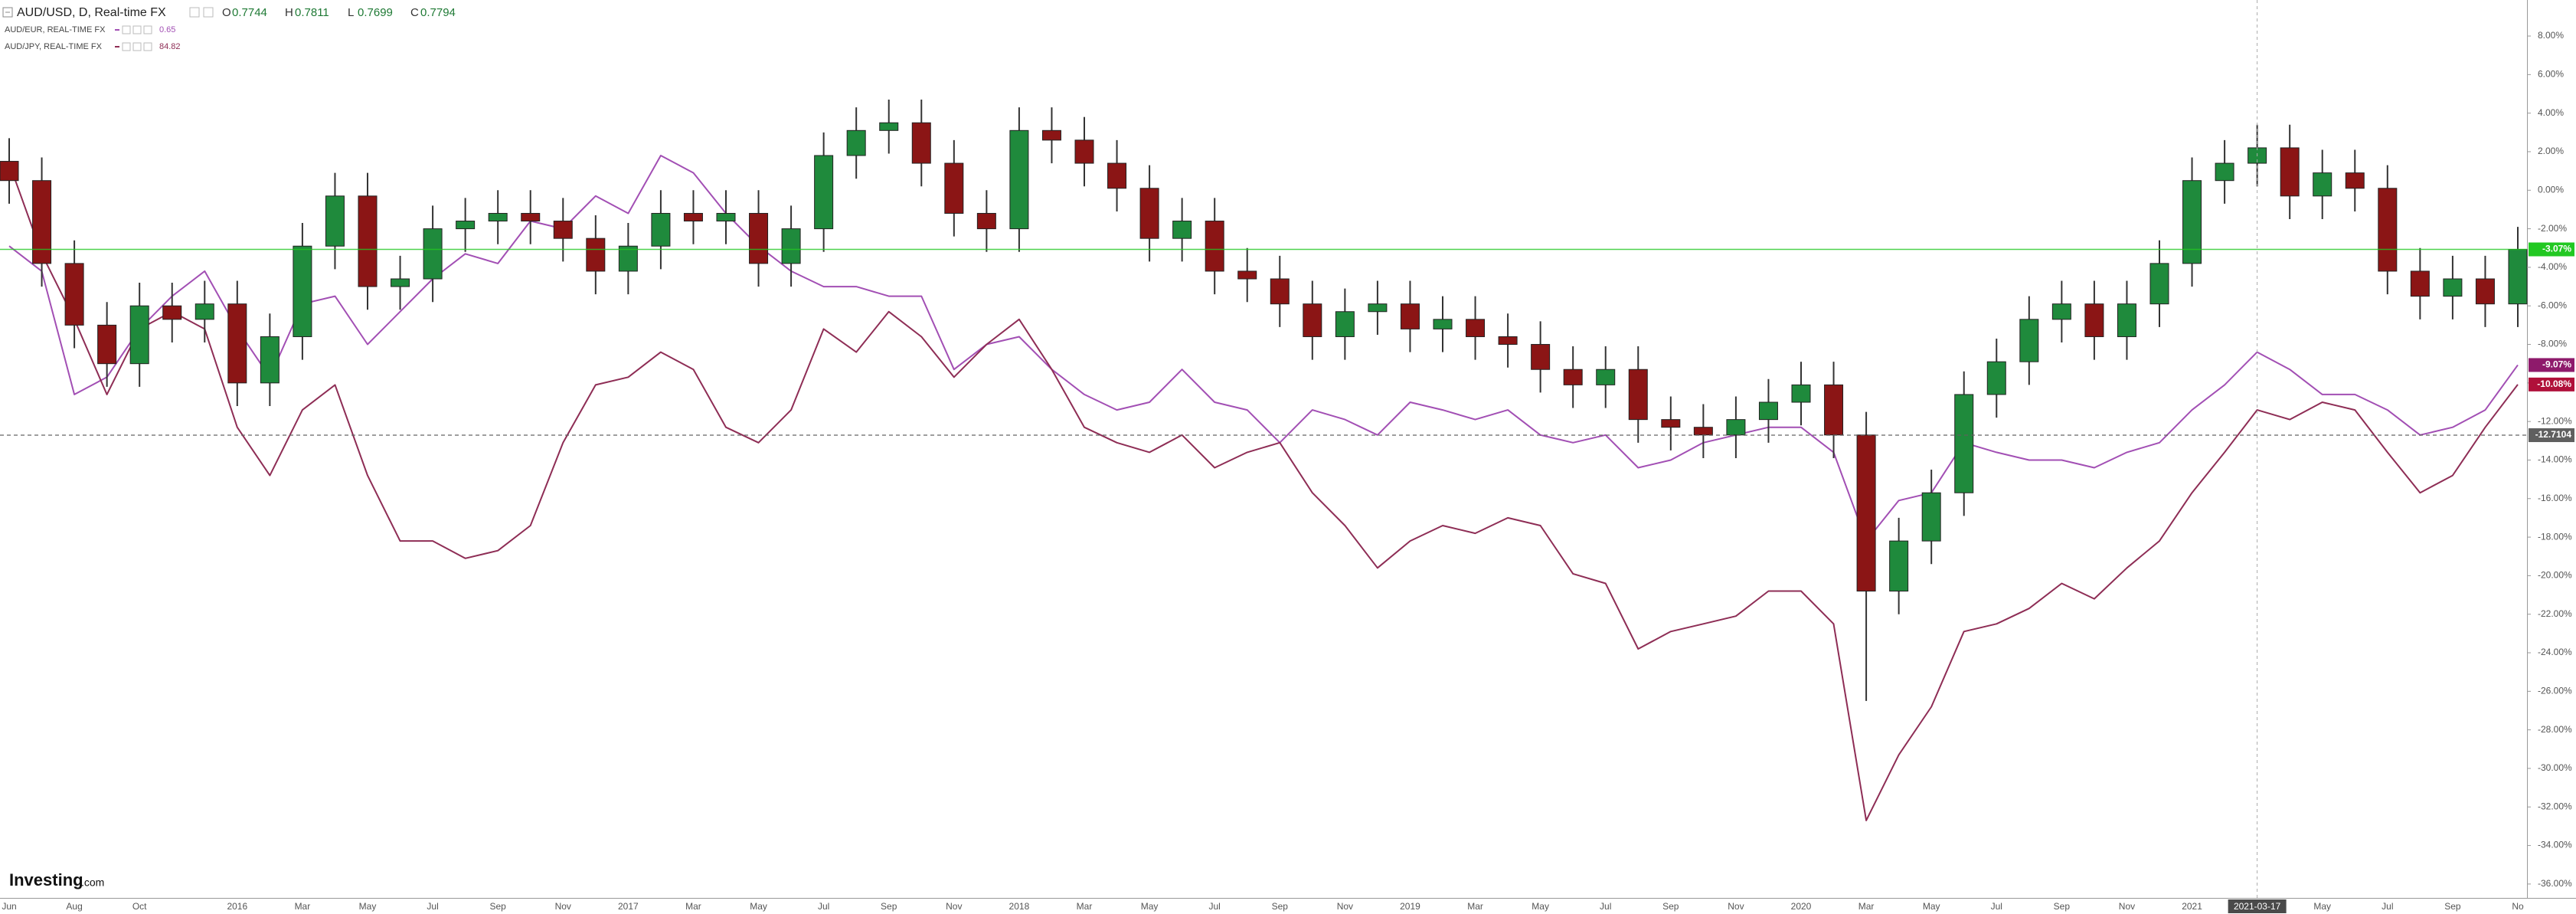  What do you see at coordinates (2555, 884) in the screenshot?
I see `y-tick-label: -36.00%` at bounding box center [2555, 884].